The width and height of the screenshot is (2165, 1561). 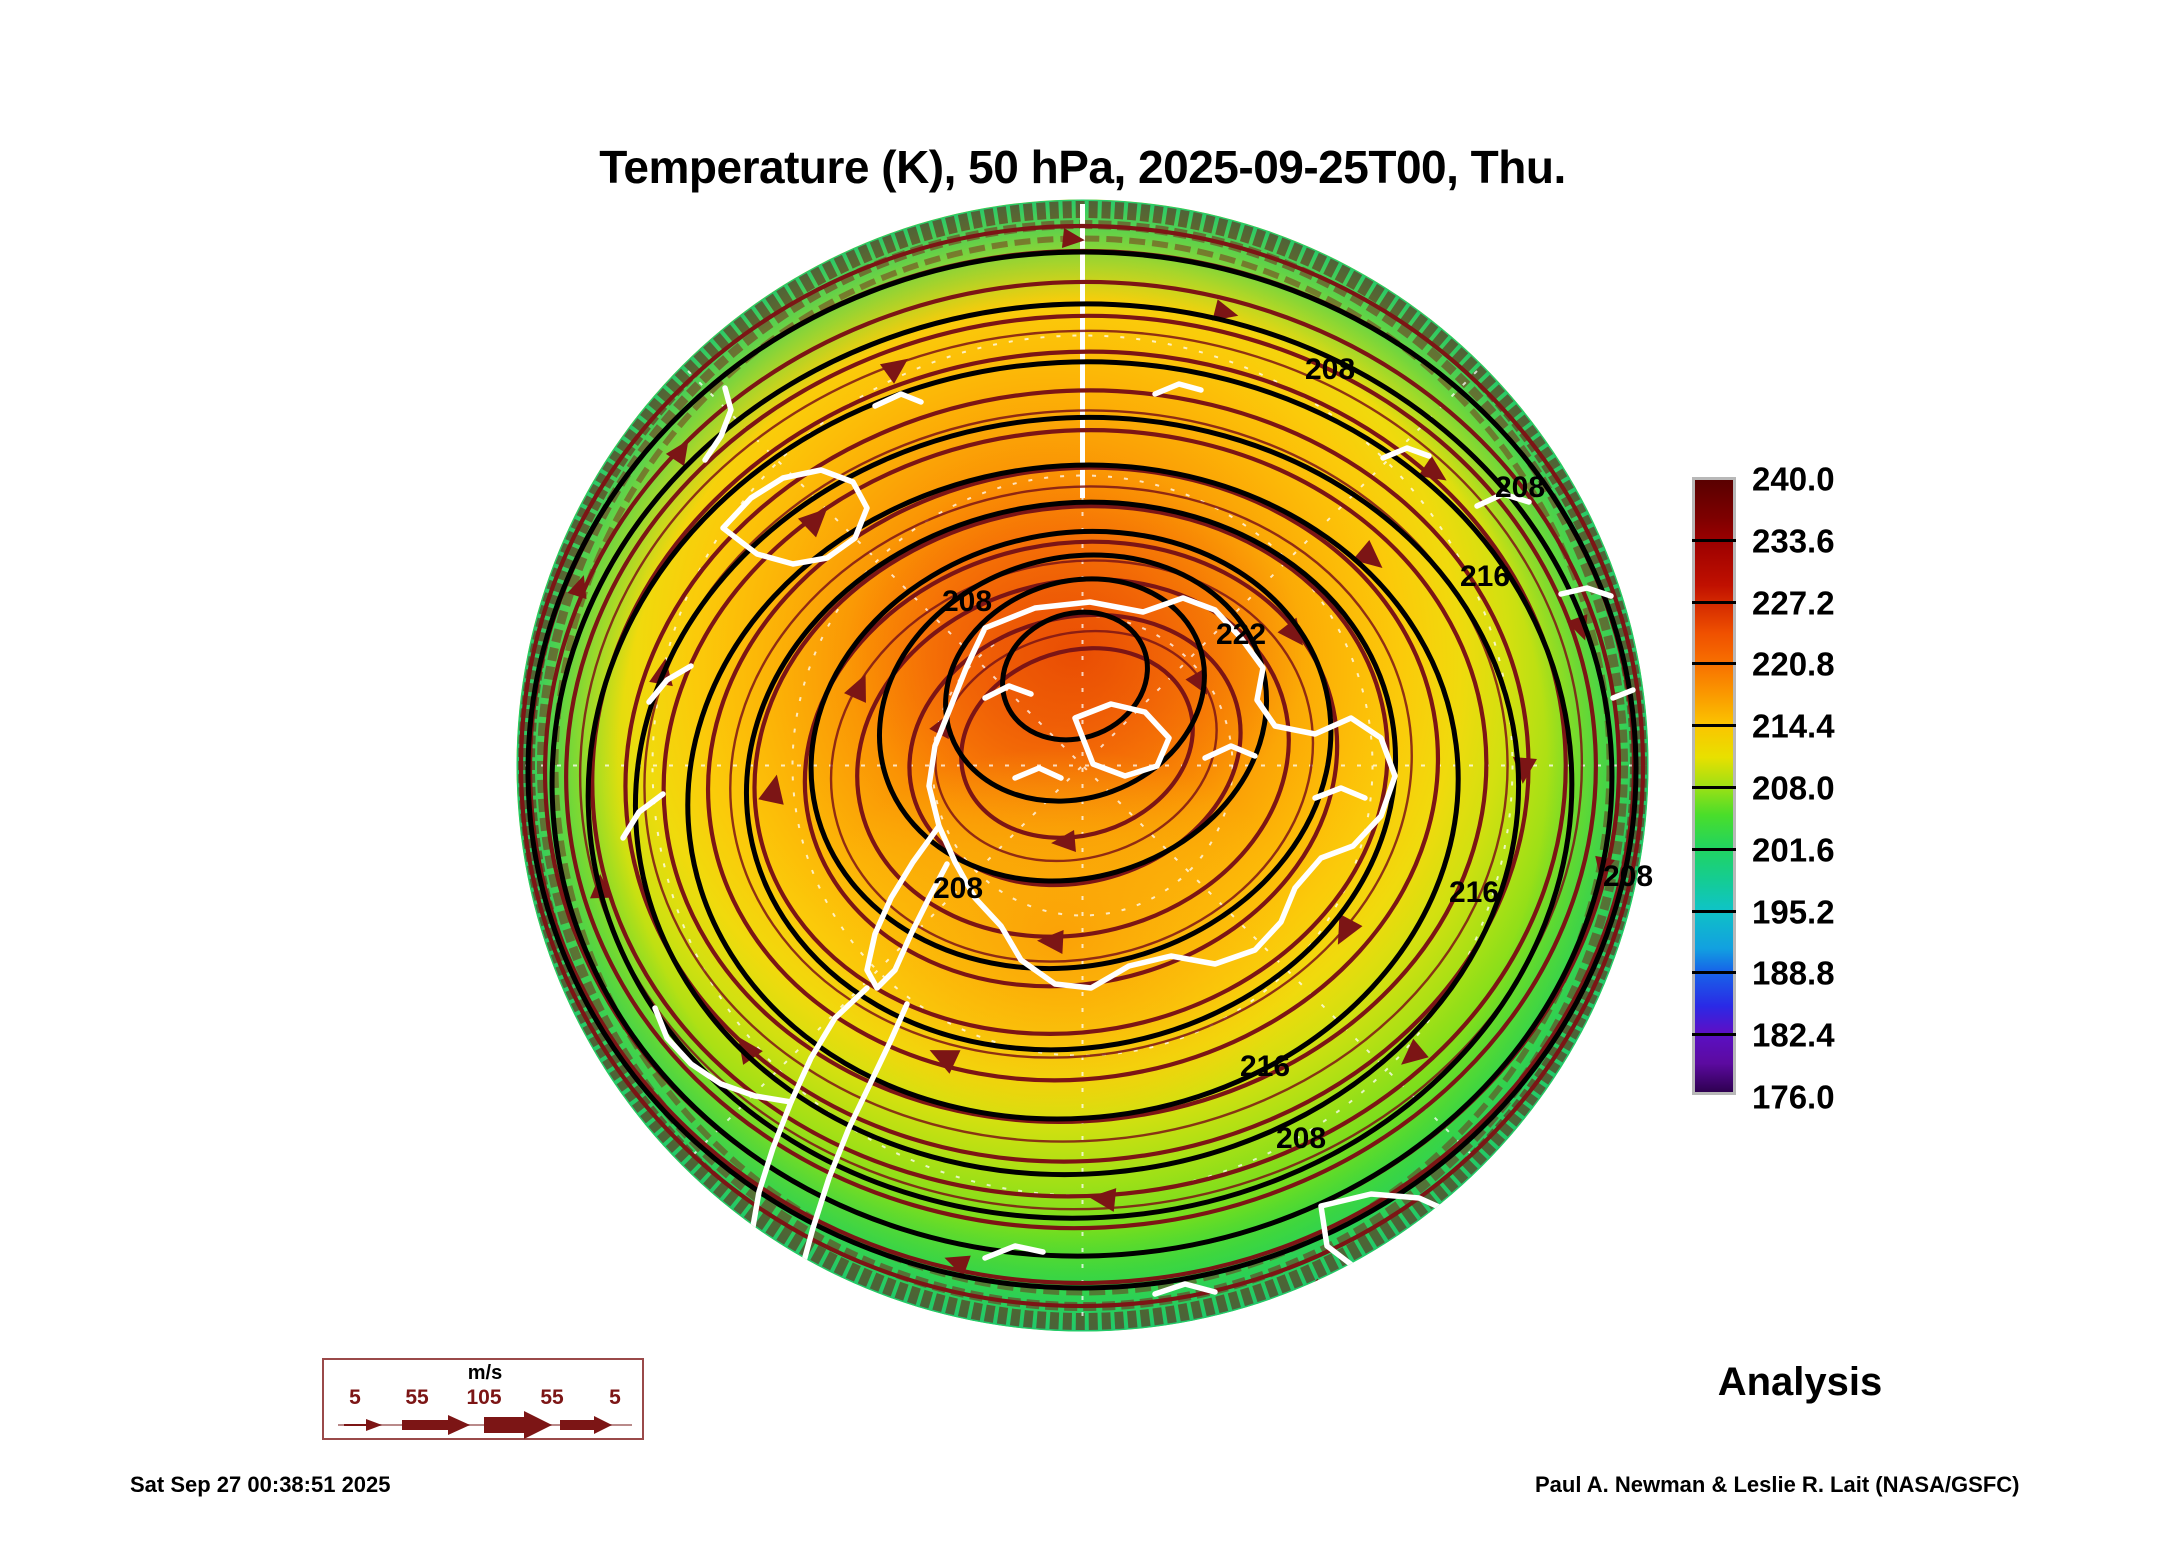 I want to click on colorbar-tick-label: 201.6, so click(x=1793, y=850).